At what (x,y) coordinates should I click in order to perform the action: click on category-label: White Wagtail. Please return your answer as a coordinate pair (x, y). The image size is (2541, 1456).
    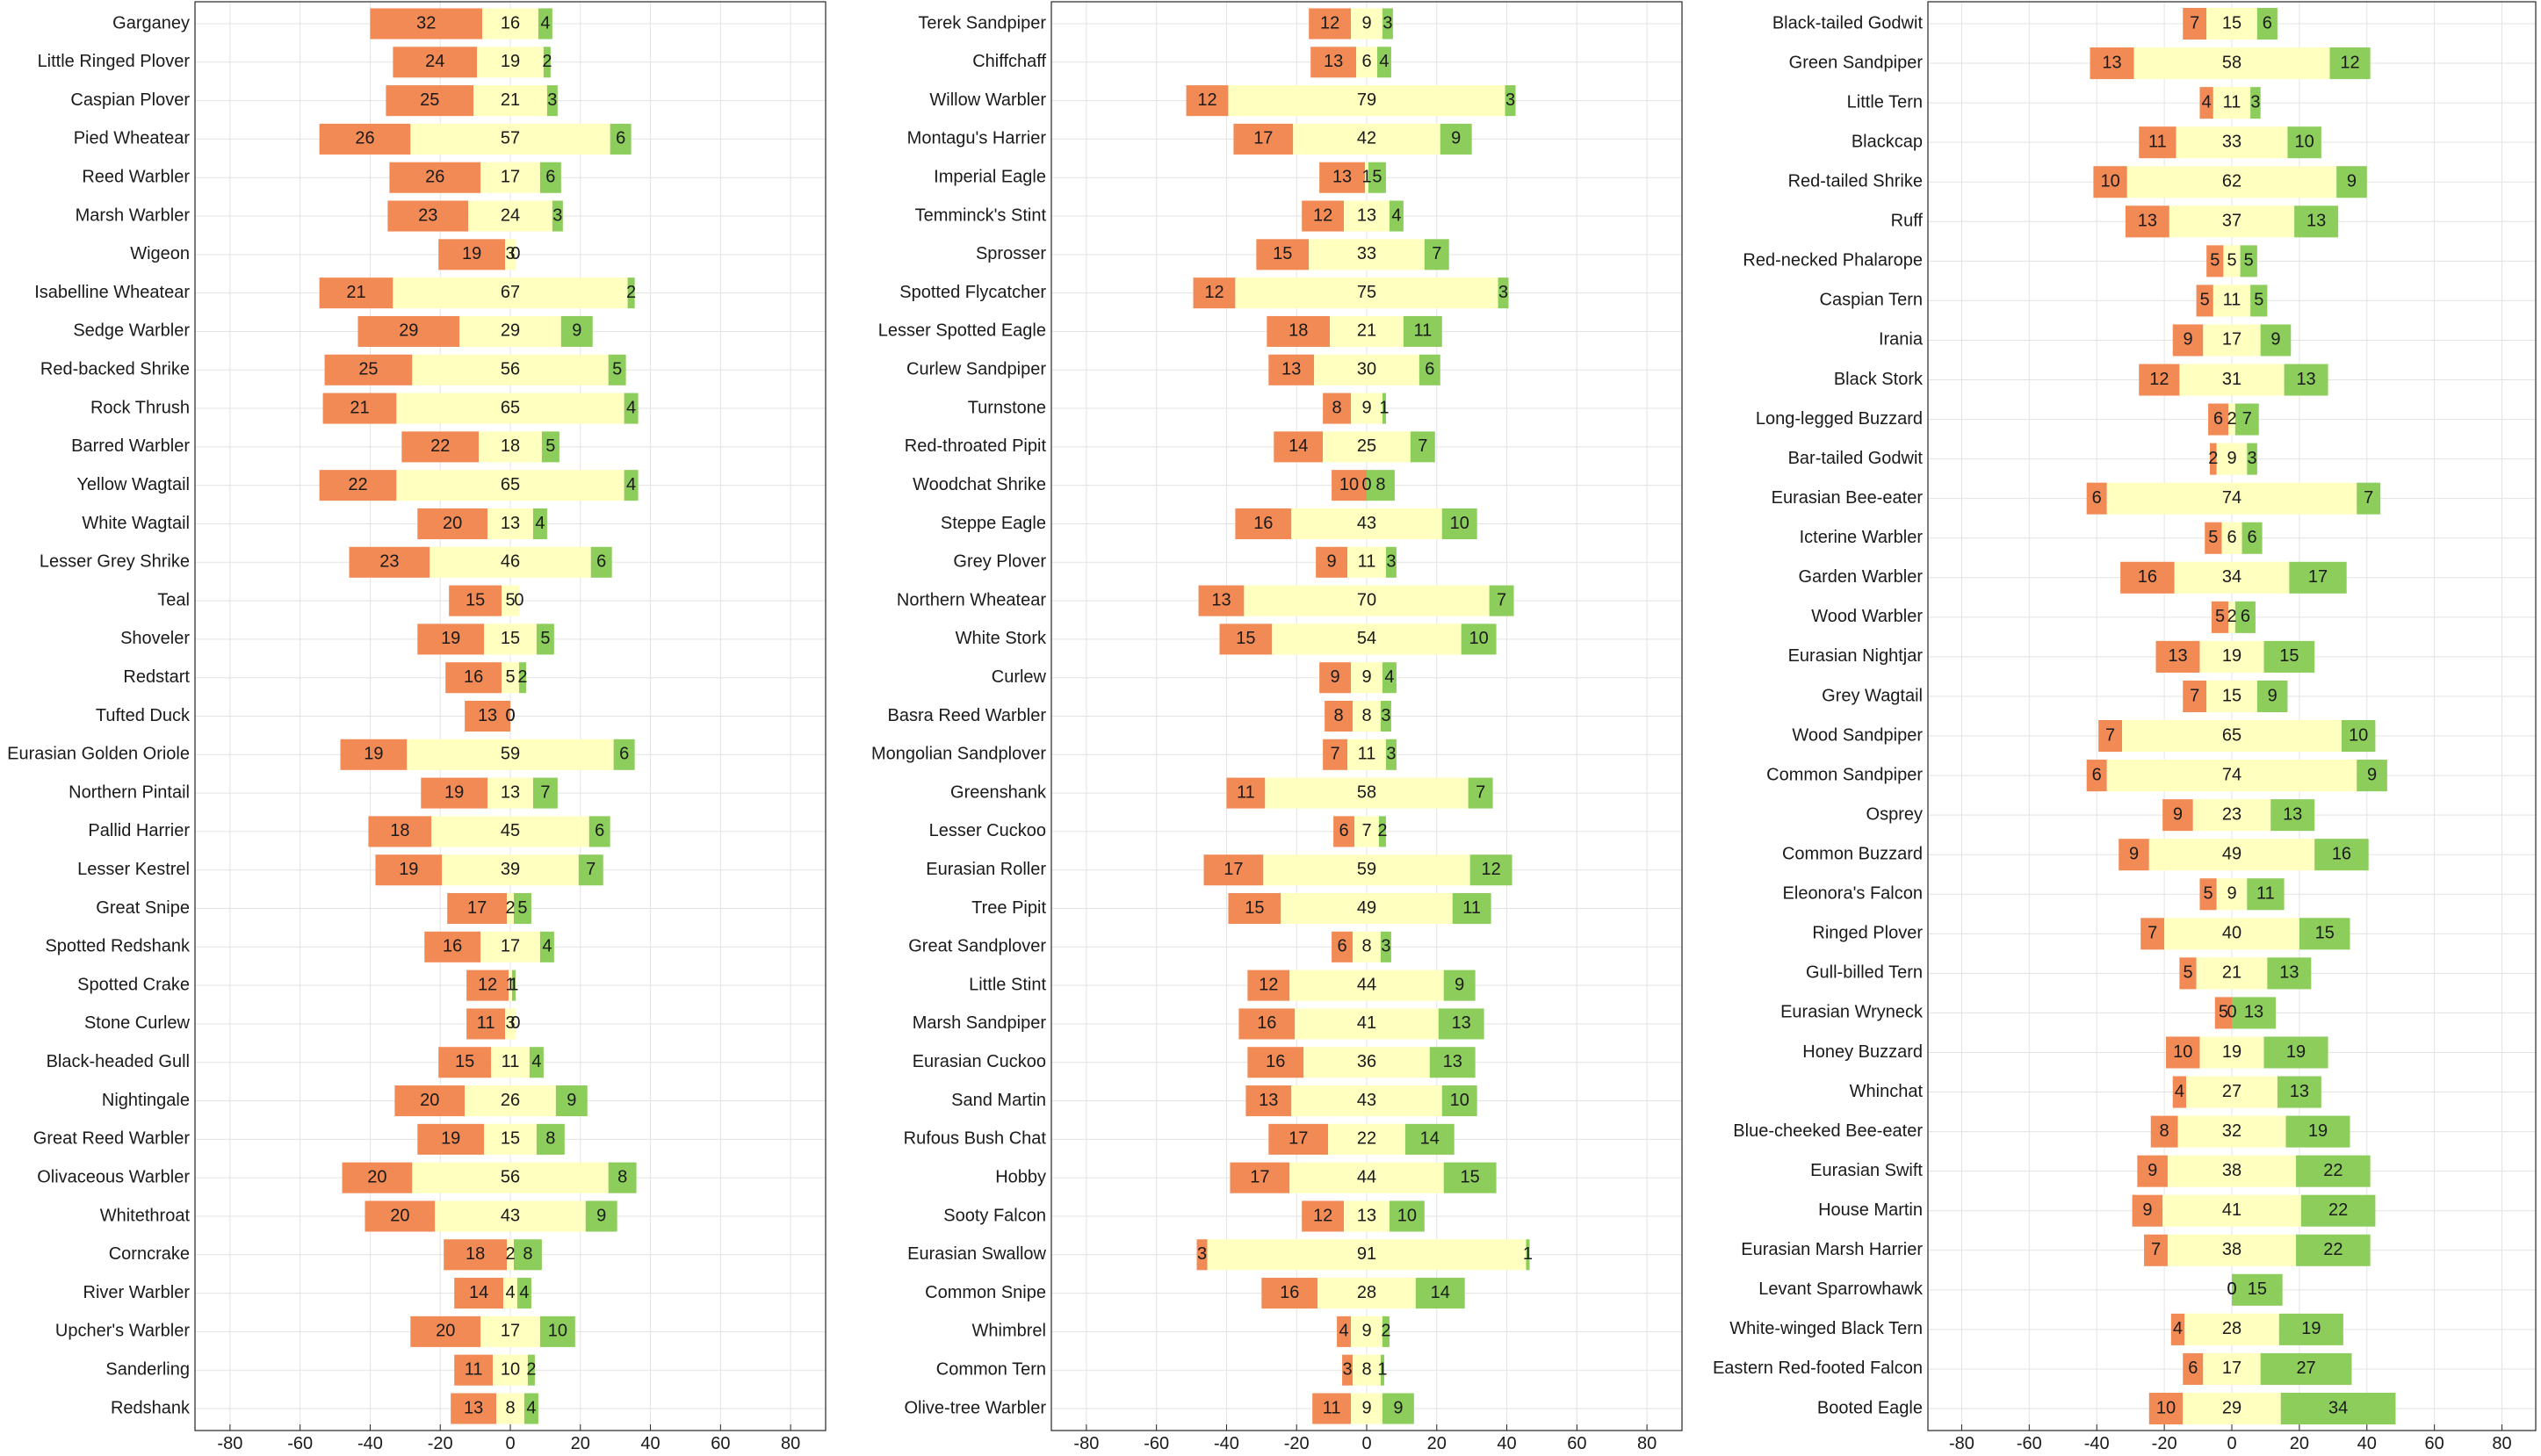
    Looking at the image, I should click on (136, 523).